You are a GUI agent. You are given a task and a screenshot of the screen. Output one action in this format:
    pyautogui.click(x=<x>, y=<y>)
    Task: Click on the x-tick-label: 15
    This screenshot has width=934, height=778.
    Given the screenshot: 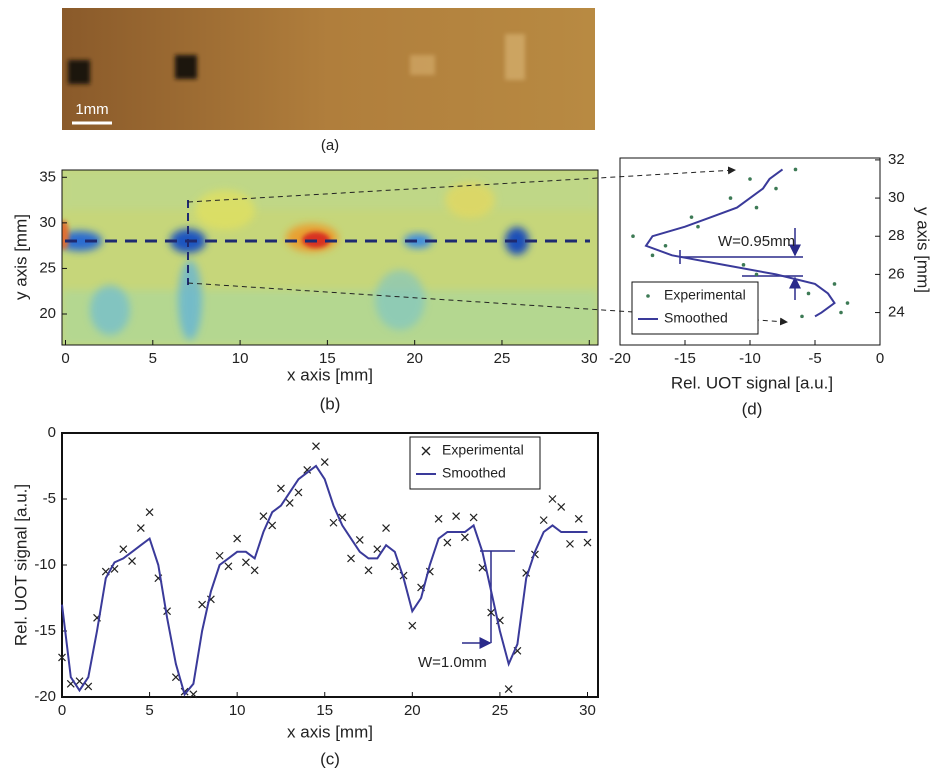 What is the action you would take?
    pyautogui.click(x=327, y=358)
    